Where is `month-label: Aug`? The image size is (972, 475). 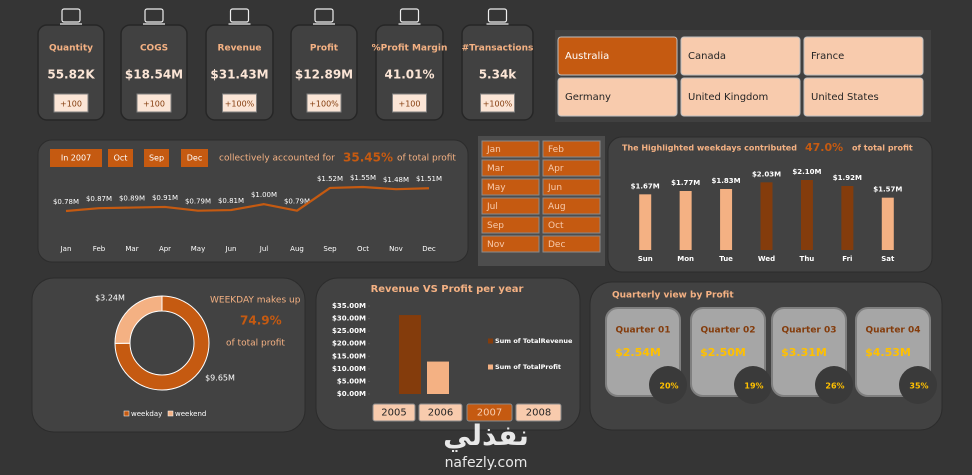
month-label: Aug is located at coordinates (557, 207).